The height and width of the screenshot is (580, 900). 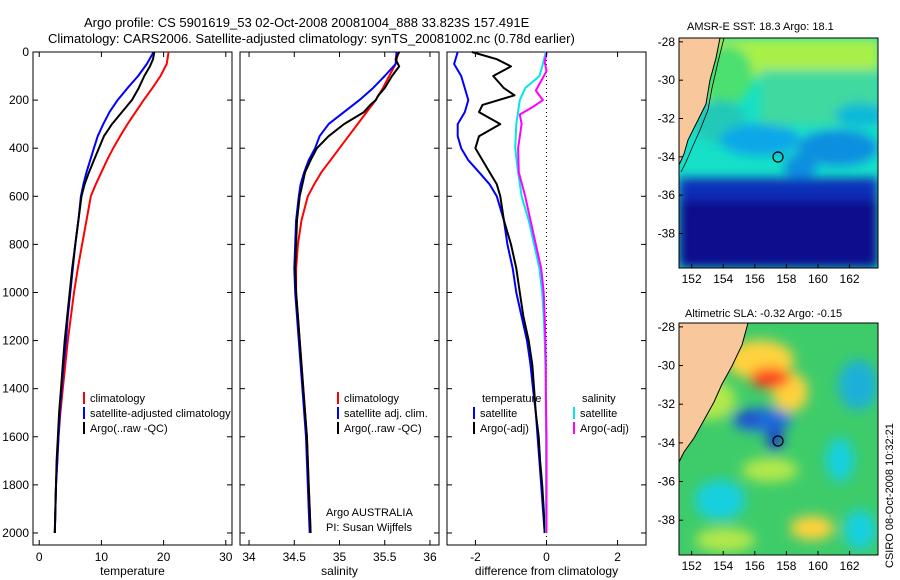 What do you see at coordinates (617, 557) in the screenshot?
I see `x-tick-label: 2` at bounding box center [617, 557].